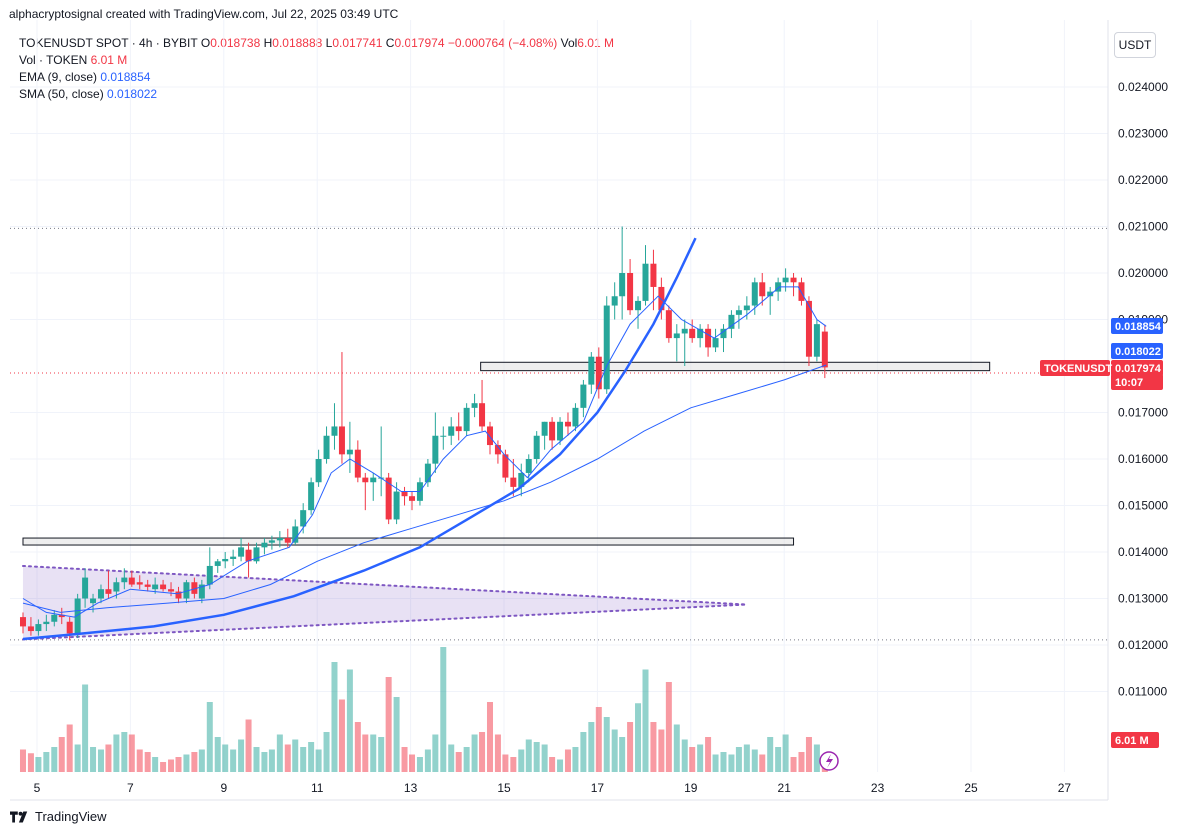 The image size is (1195, 836). What do you see at coordinates (971, 788) in the screenshot?
I see `x-tick-label: 25` at bounding box center [971, 788].